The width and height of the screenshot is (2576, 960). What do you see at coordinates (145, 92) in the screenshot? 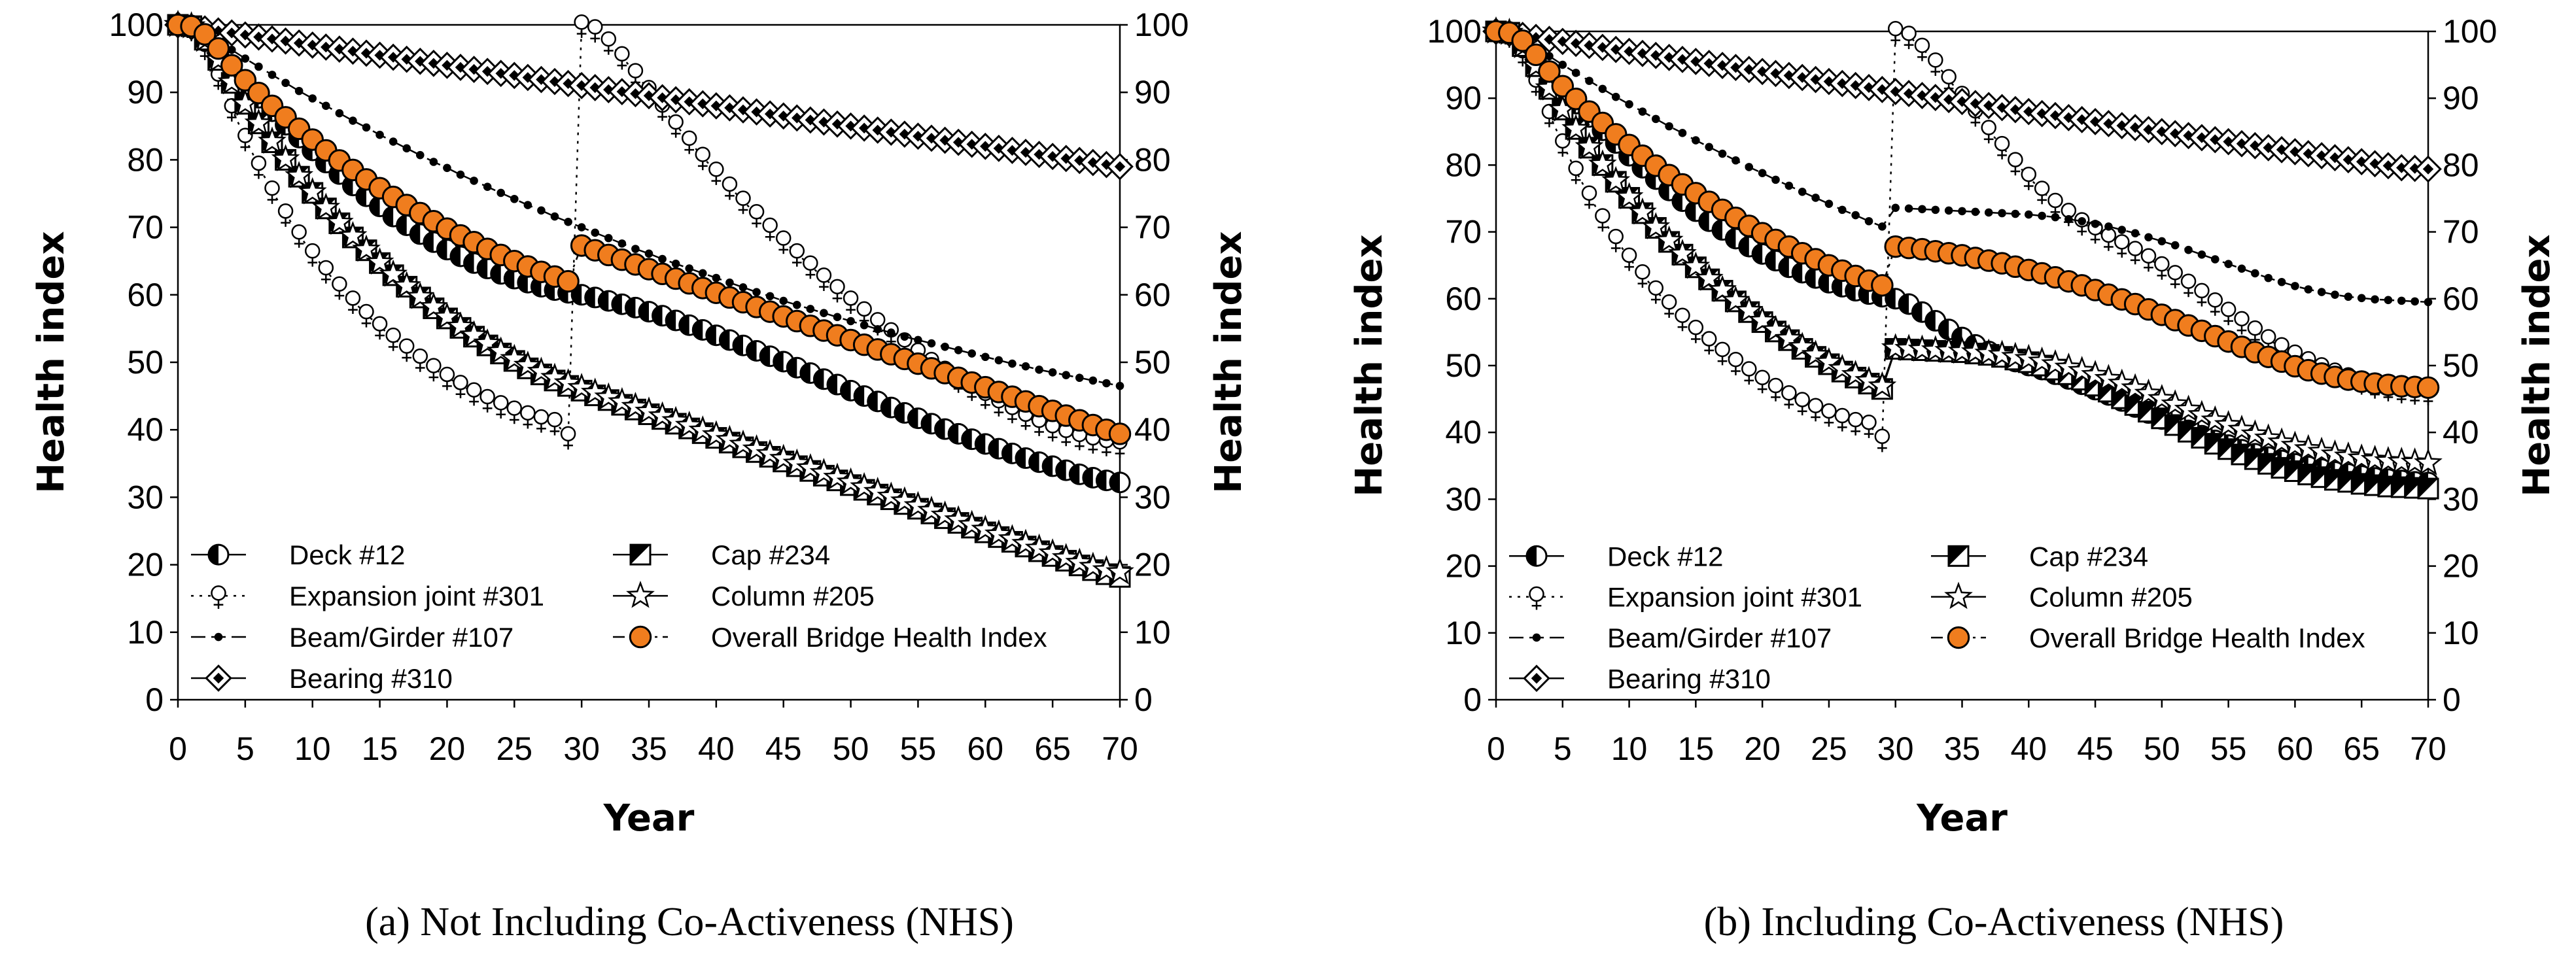
I see `y-tick-label-left: 90` at bounding box center [145, 92].